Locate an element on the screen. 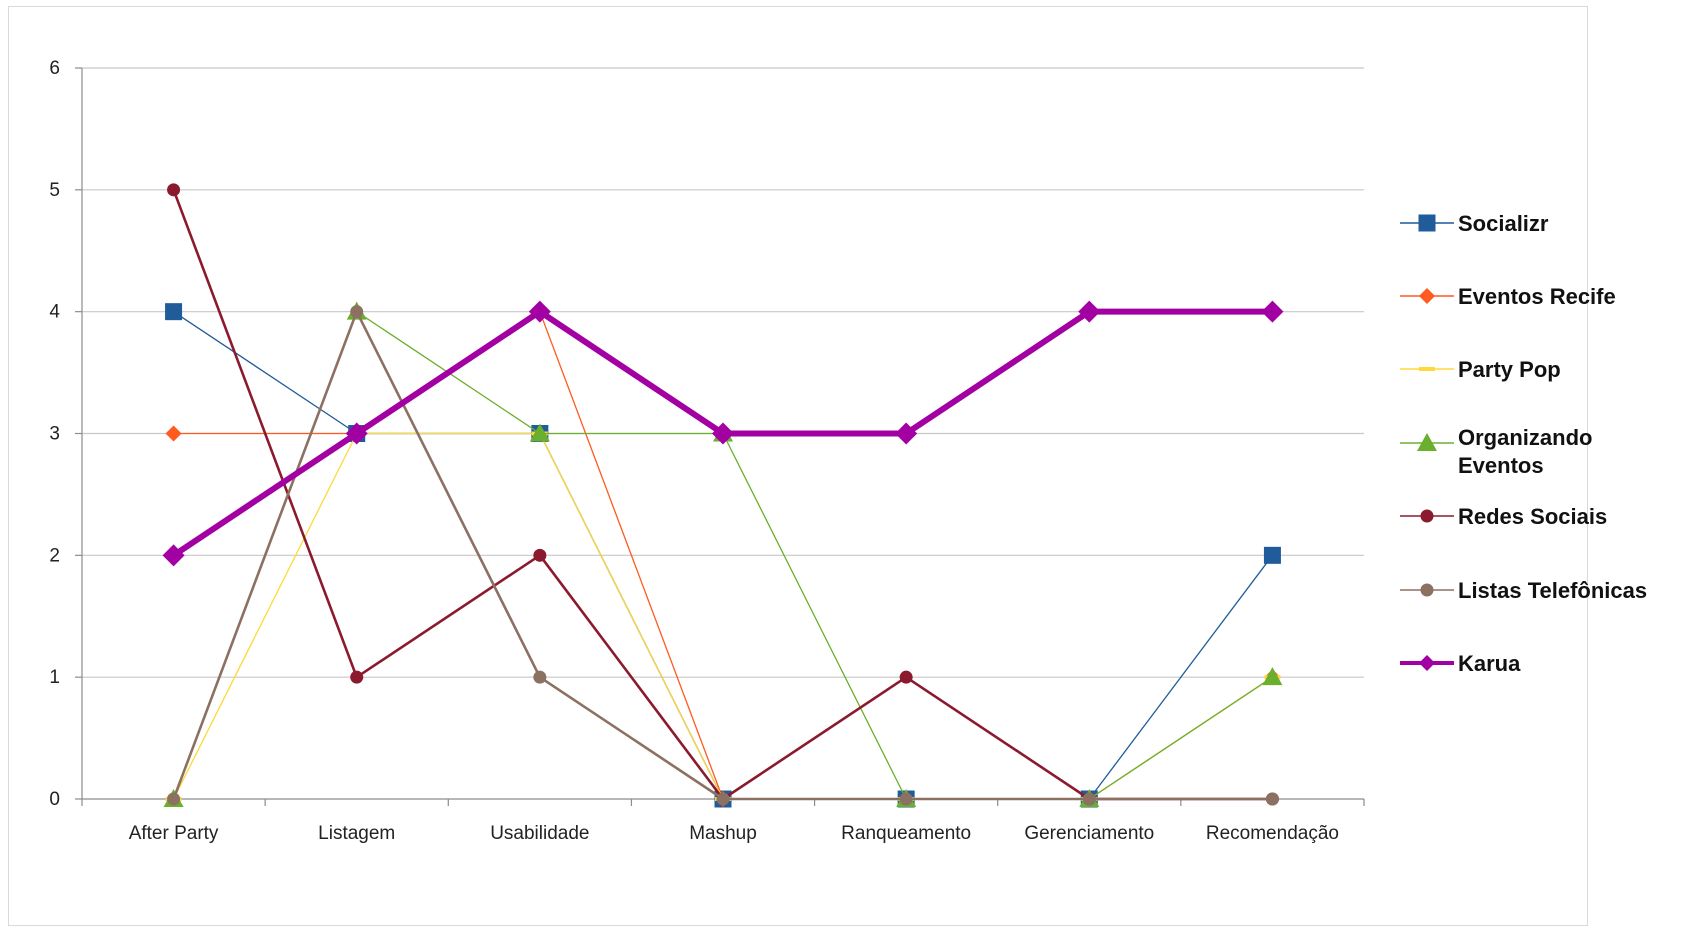 The width and height of the screenshot is (1697, 931). legend-item: Socializr is located at coordinates (1474, 223).